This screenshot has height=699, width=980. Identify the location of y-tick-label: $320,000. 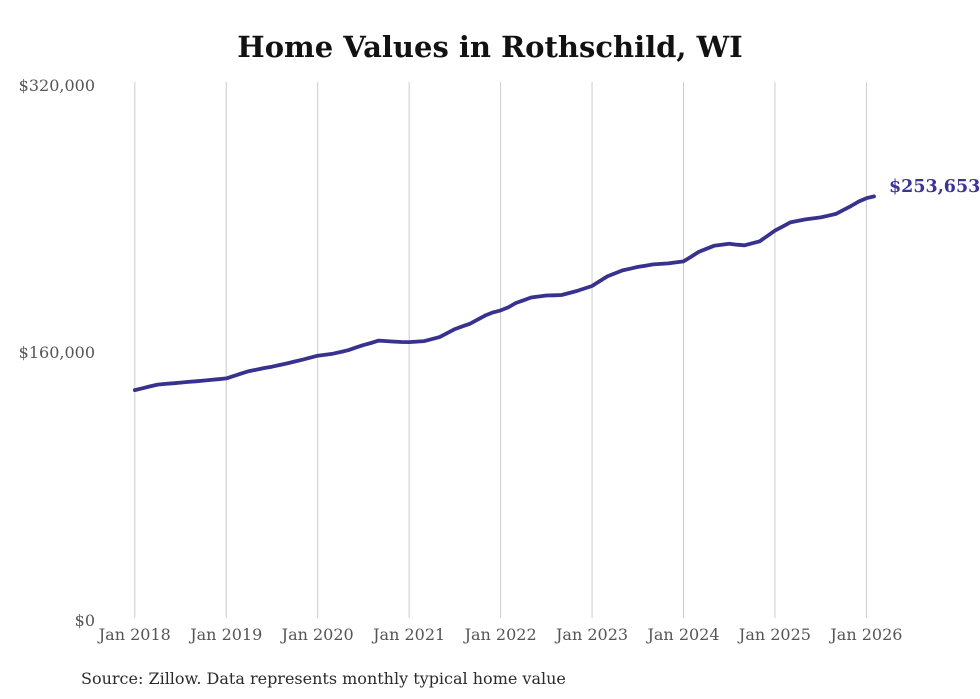
(56, 85).